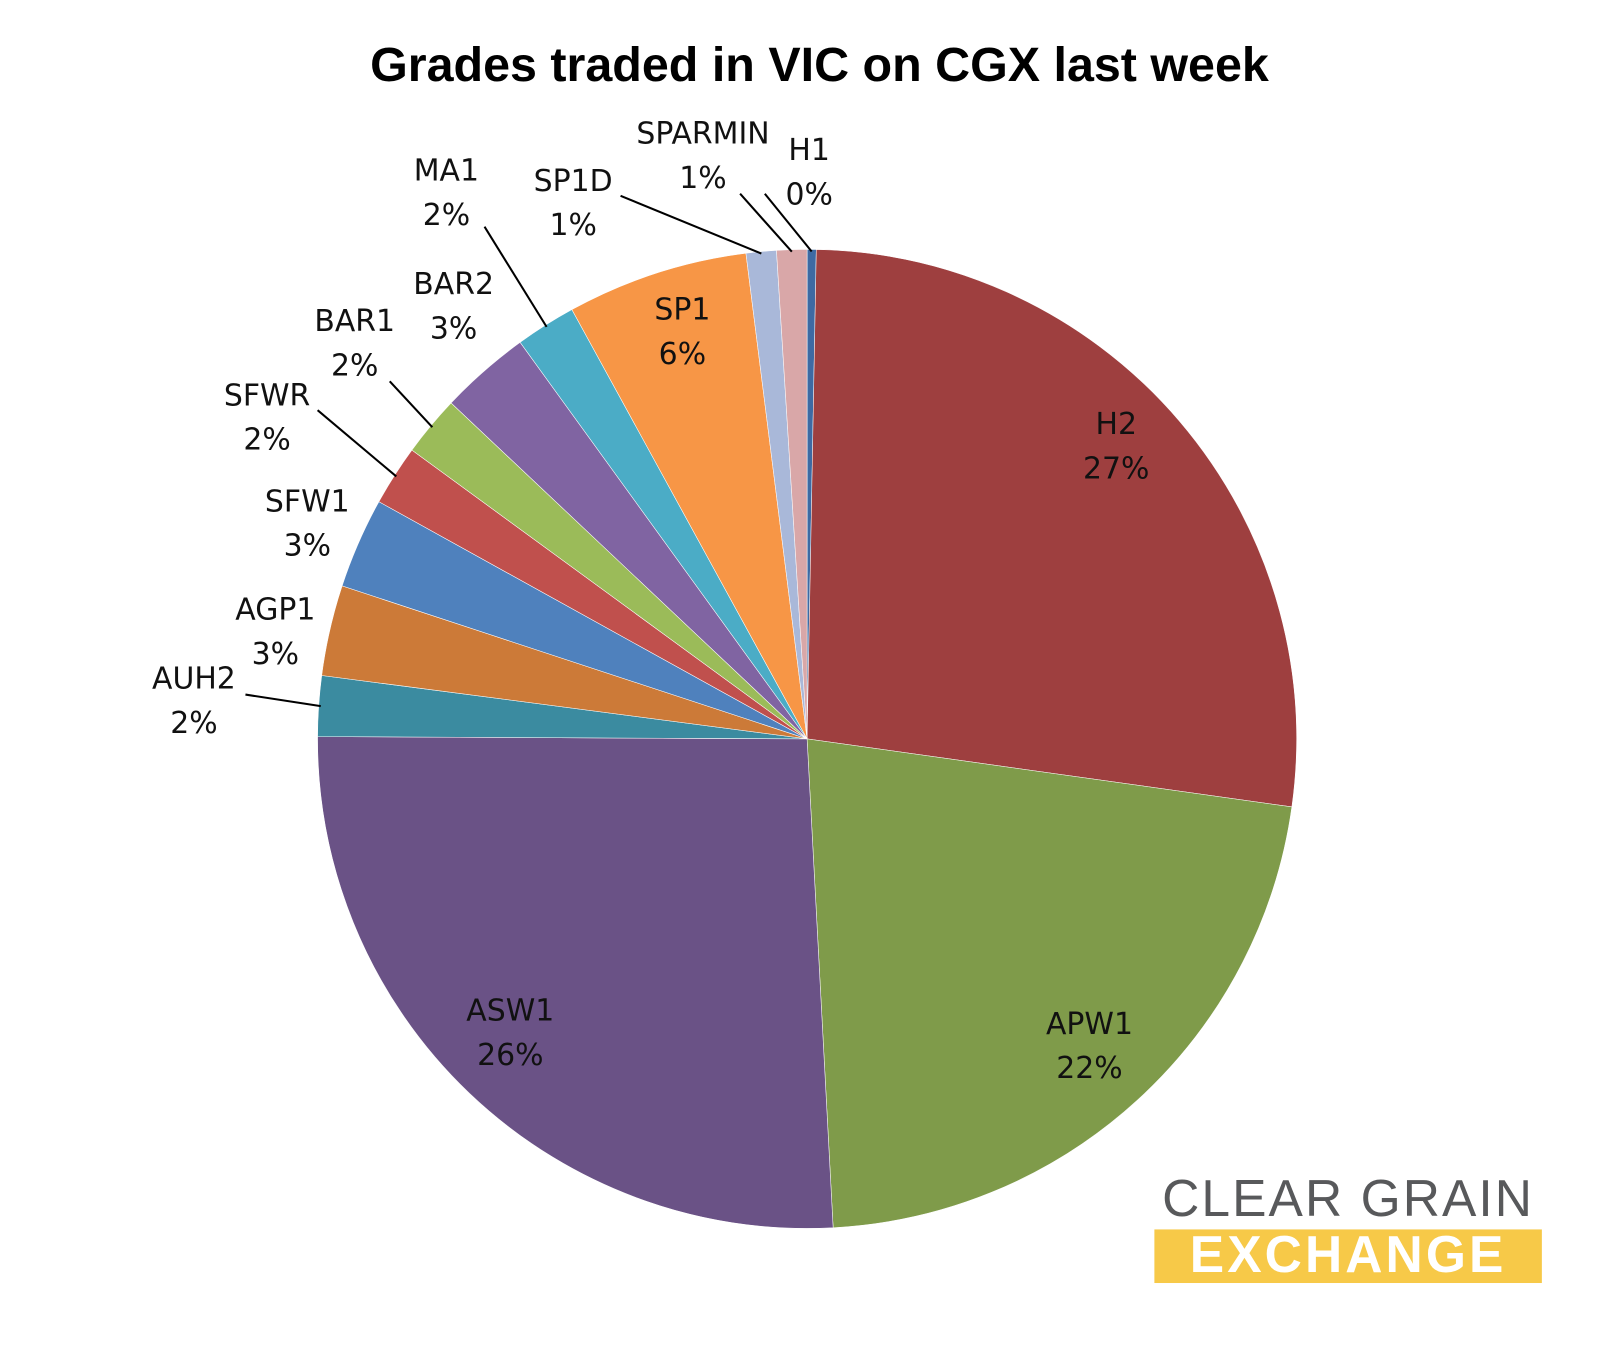 Image resolution: width=1608 pixels, height=1350 pixels. What do you see at coordinates (1116, 468) in the screenshot?
I see `slice-value-label: 27%` at bounding box center [1116, 468].